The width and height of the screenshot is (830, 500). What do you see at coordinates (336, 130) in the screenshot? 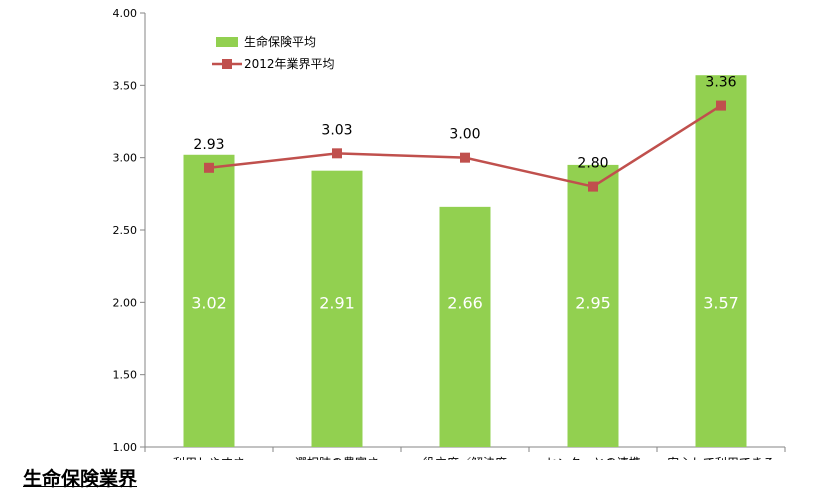
I see `line-value-label: 3.03` at bounding box center [336, 130].